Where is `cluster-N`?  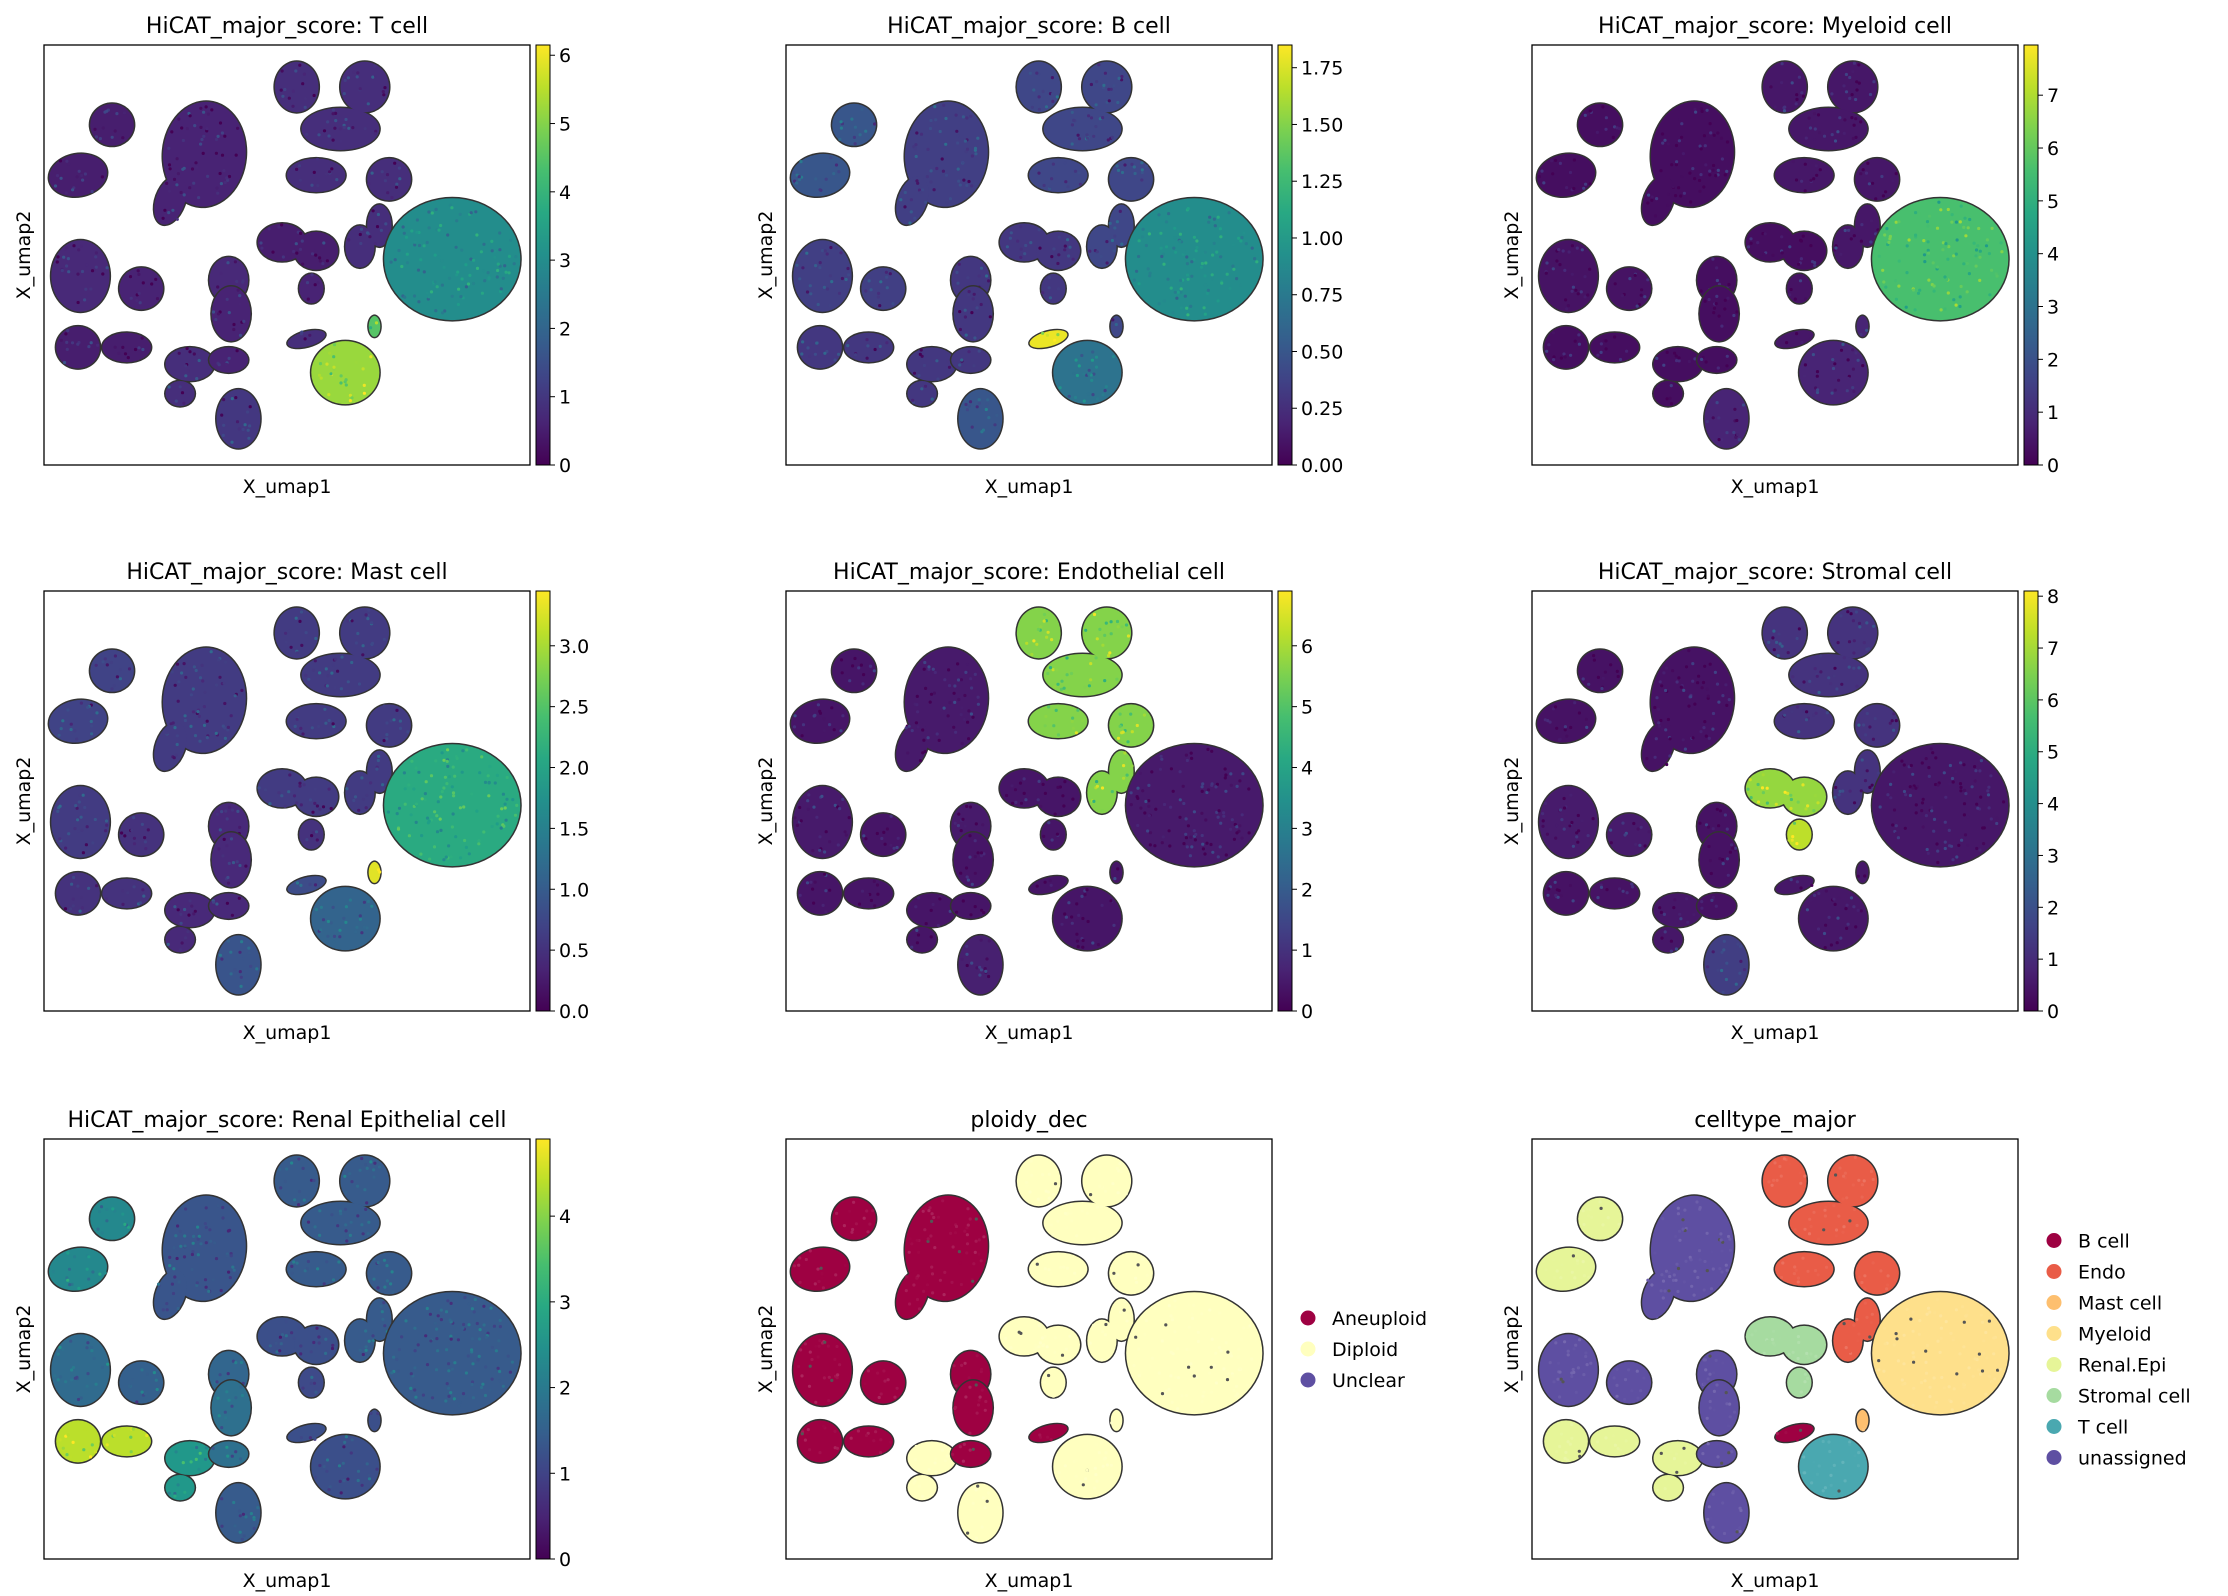
cluster-N is located at coordinates (1726, 418).